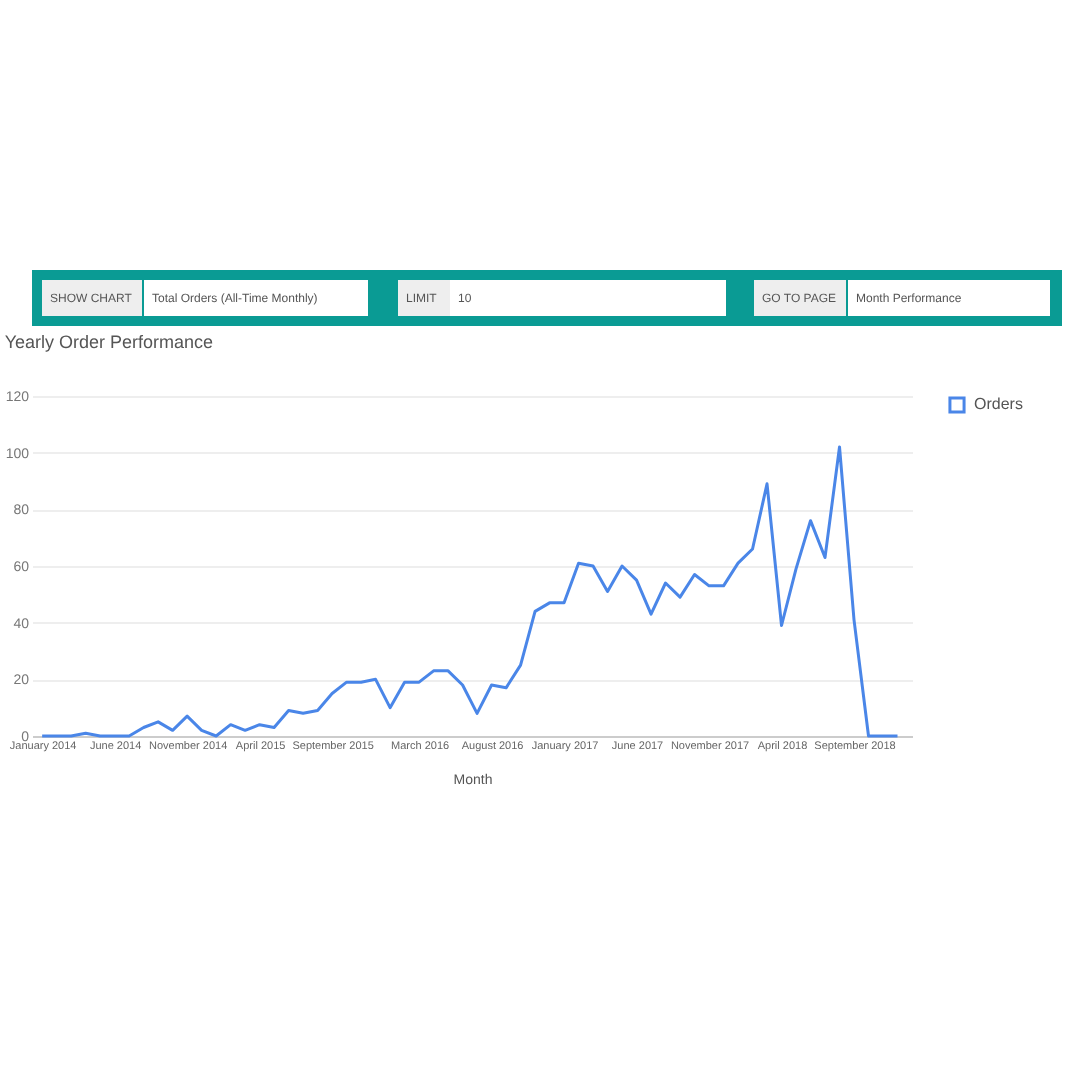  I want to click on chart-title: Yearly Order Performance, so click(109, 342).